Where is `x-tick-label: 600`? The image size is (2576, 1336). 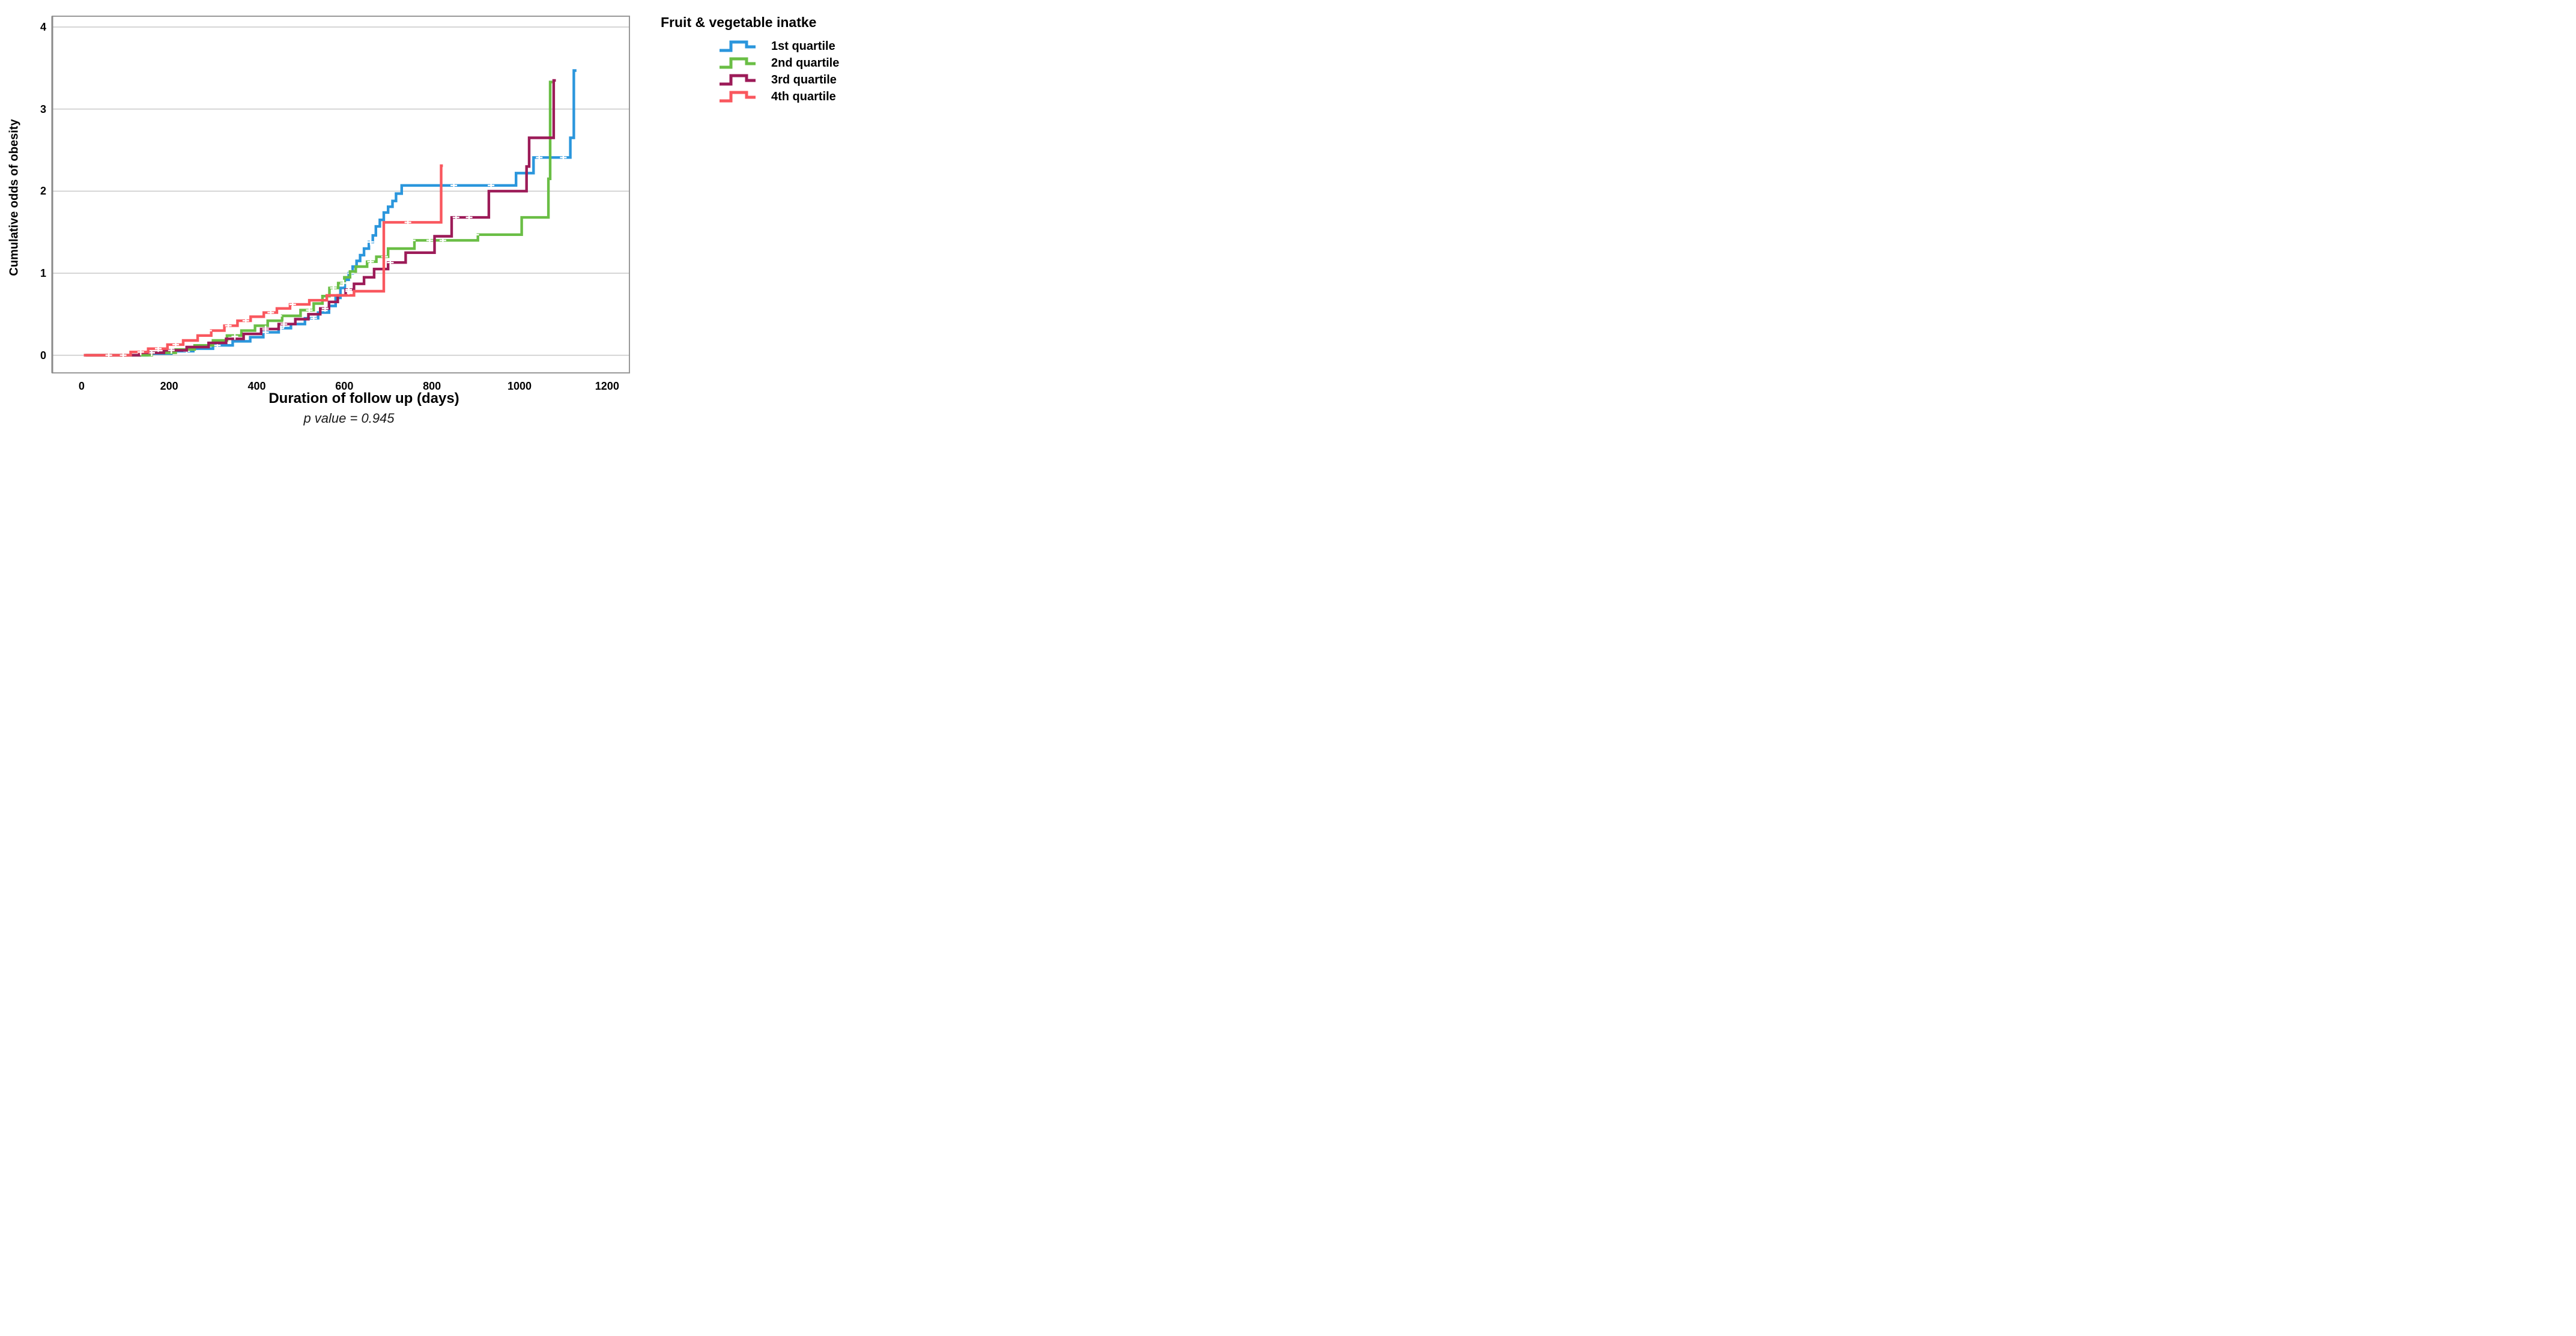 x-tick-label: 600 is located at coordinates (344, 386).